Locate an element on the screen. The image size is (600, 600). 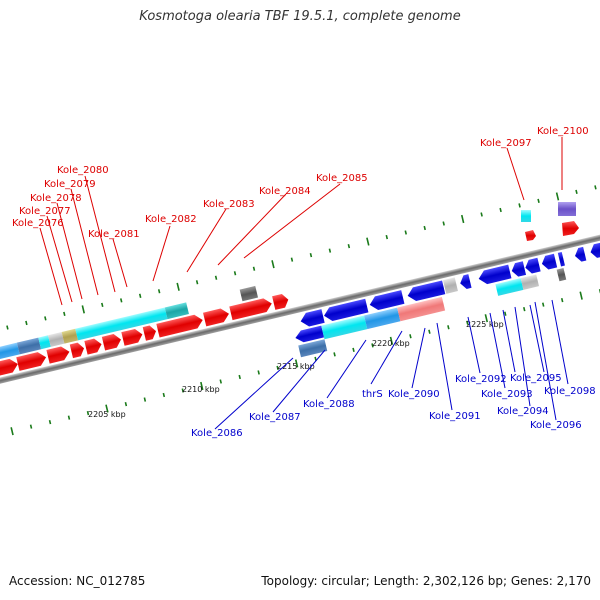
gene-label: Kole_2086 is located at coordinates (217, 433).